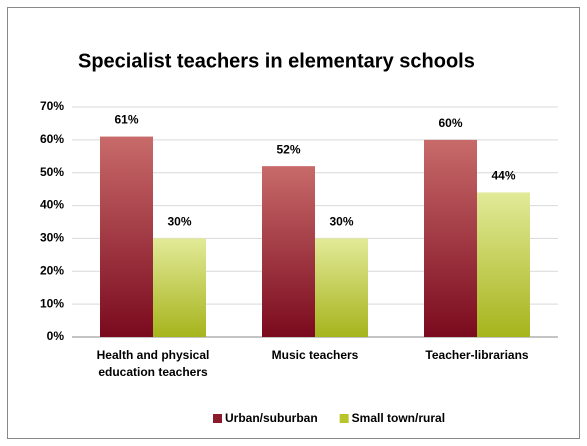 This screenshot has width=587, height=446. I want to click on x-tick-label-box: Music teachers, so click(315, 355).